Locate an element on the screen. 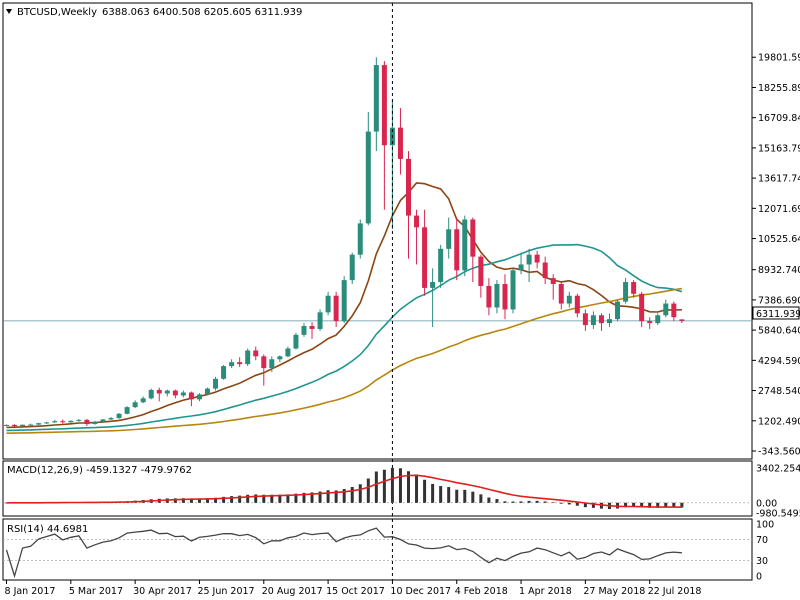 Image resolution: width=800 pixels, height=600 pixels. current-price-tag: 6311.939 is located at coordinates (776, 313).